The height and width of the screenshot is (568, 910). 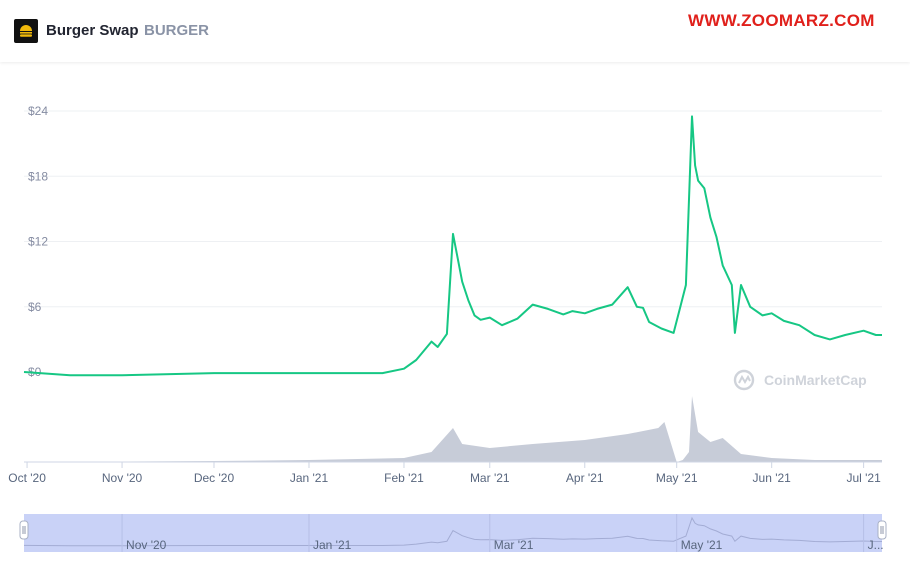 I want to click on coin-symbol: BURGER, so click(x=177, y=30).